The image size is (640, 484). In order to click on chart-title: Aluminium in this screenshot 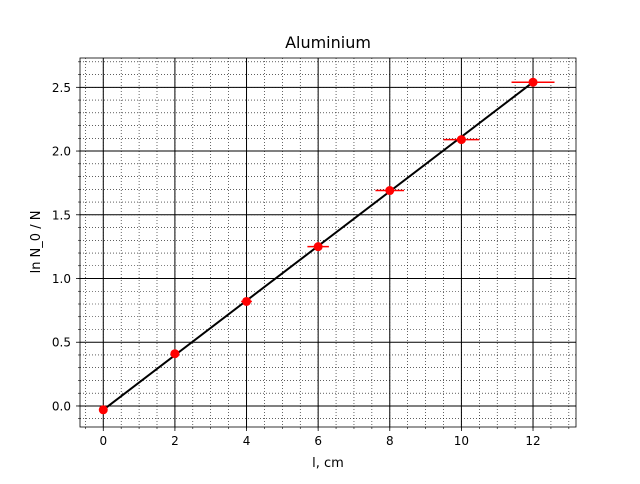, I will do `click(328, 42)`.